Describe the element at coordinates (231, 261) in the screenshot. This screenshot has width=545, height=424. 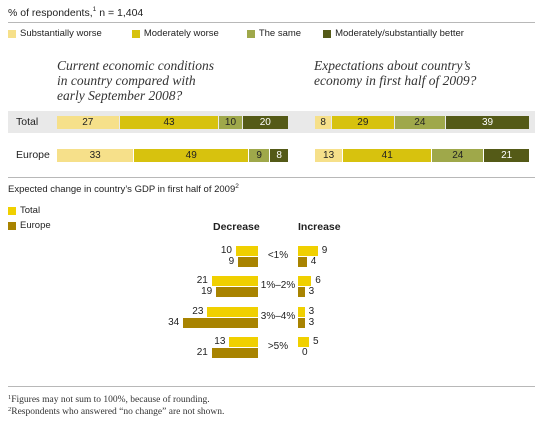
I see `decrease-value: 9` at that location.